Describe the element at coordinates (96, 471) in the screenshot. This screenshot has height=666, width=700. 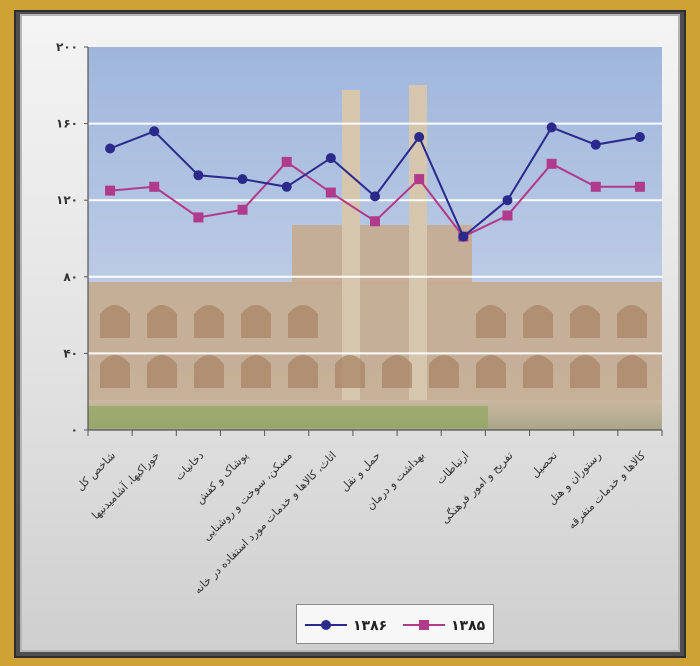
I see `x-tick-label: شاخص کل` at that location.